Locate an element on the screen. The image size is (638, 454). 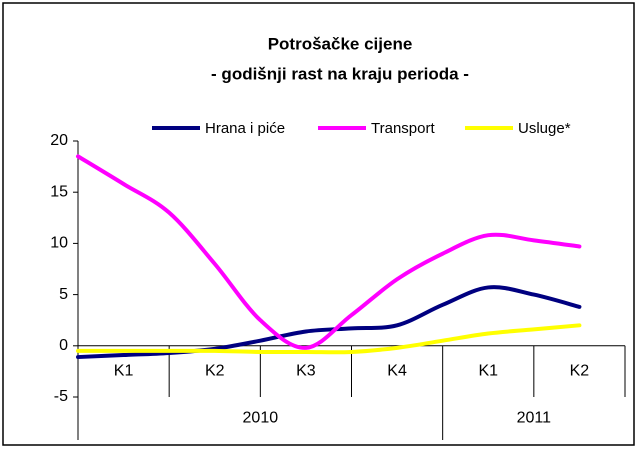
x-tick-label: K4 is located at coordinates (397, 371).